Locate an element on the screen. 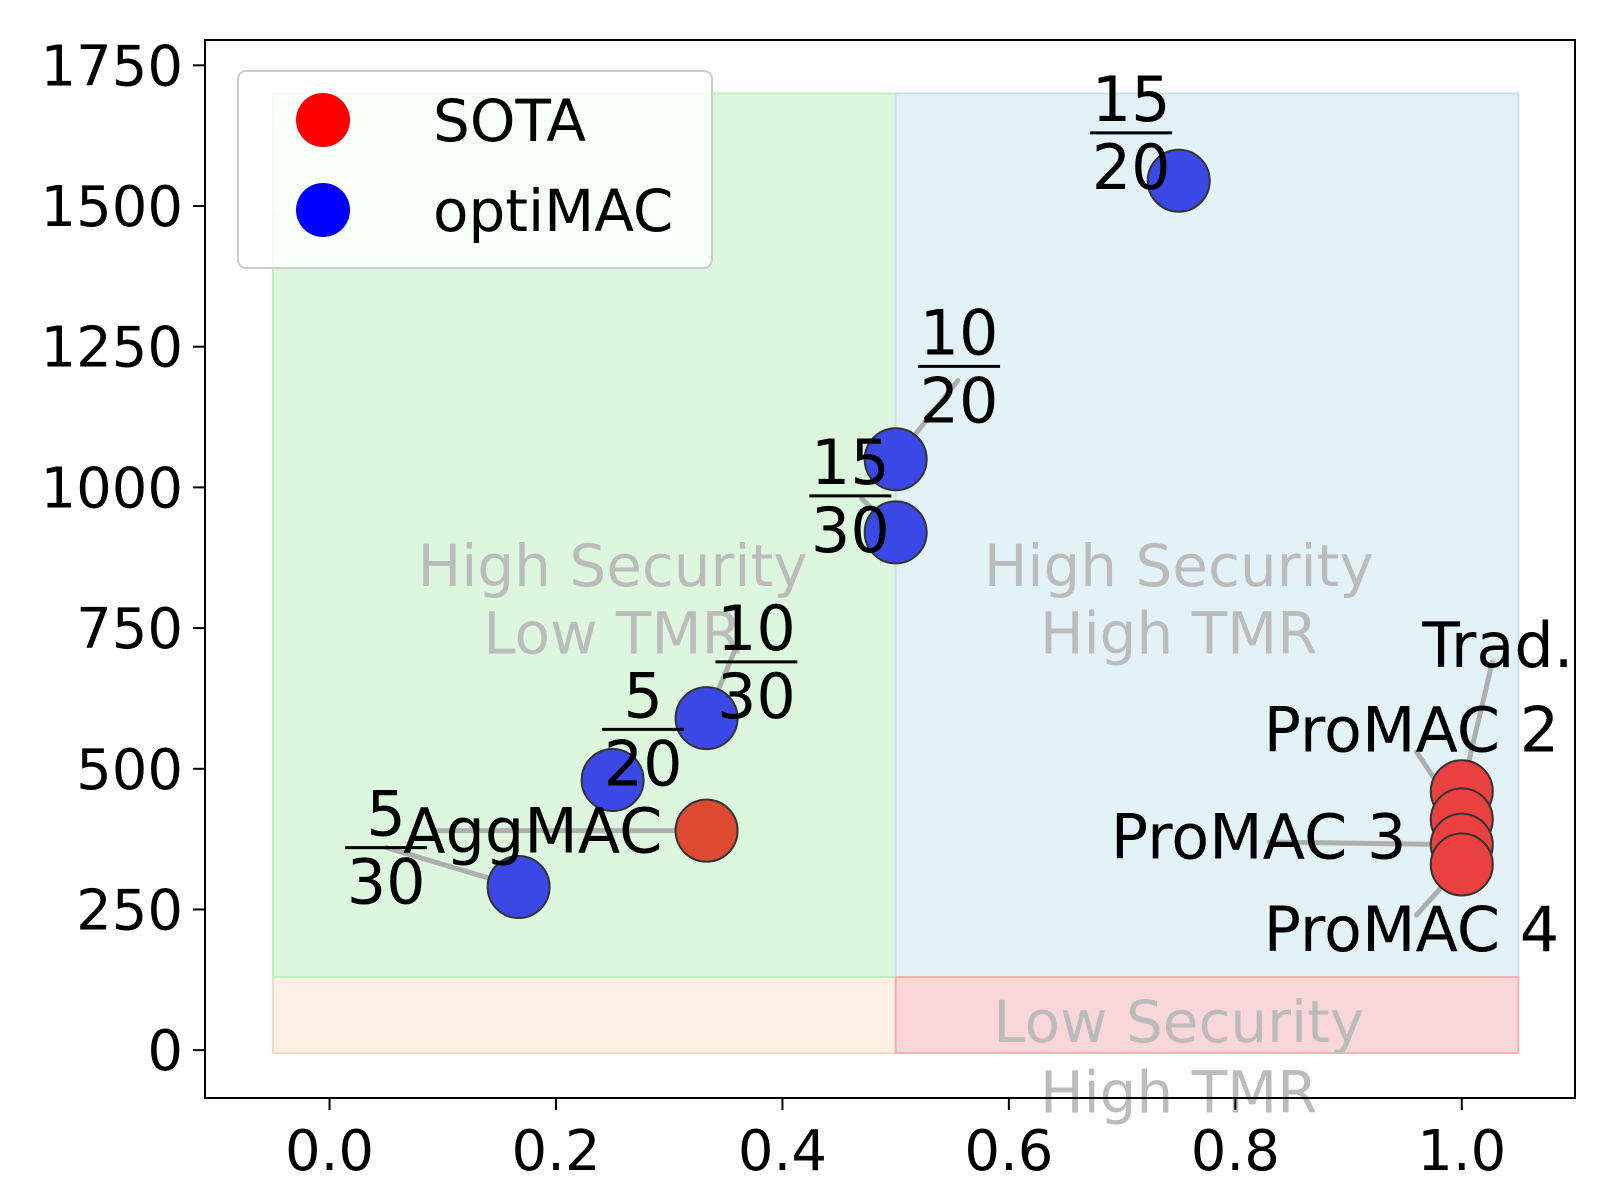 This screenshot has width=1600, height=1200. region-label-high-security-high-tmr-line-1: High Security is located at coordinates (1179, 566).